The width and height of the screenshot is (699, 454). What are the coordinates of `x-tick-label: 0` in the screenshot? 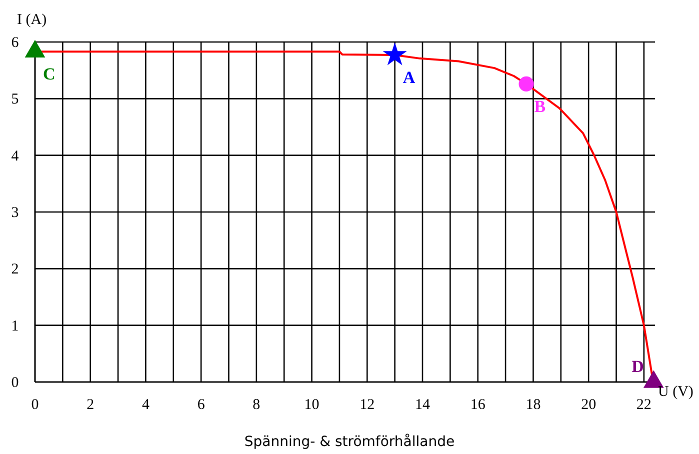 It's located at (35, 405).